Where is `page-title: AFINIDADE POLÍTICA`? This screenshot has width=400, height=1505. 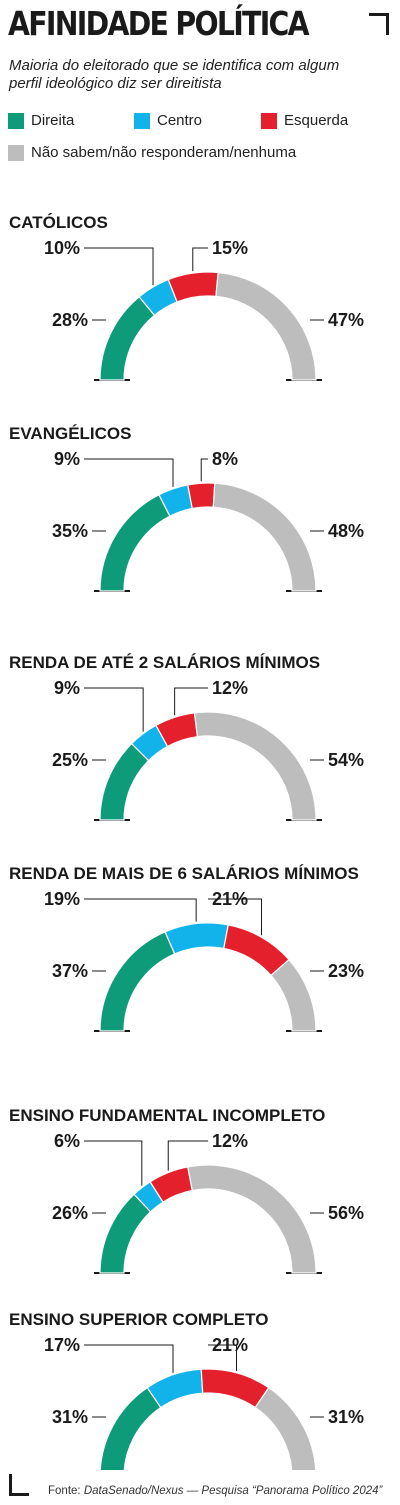
page-title: AFINIDADE POLÍTICA is located at coordinates (159, 23).